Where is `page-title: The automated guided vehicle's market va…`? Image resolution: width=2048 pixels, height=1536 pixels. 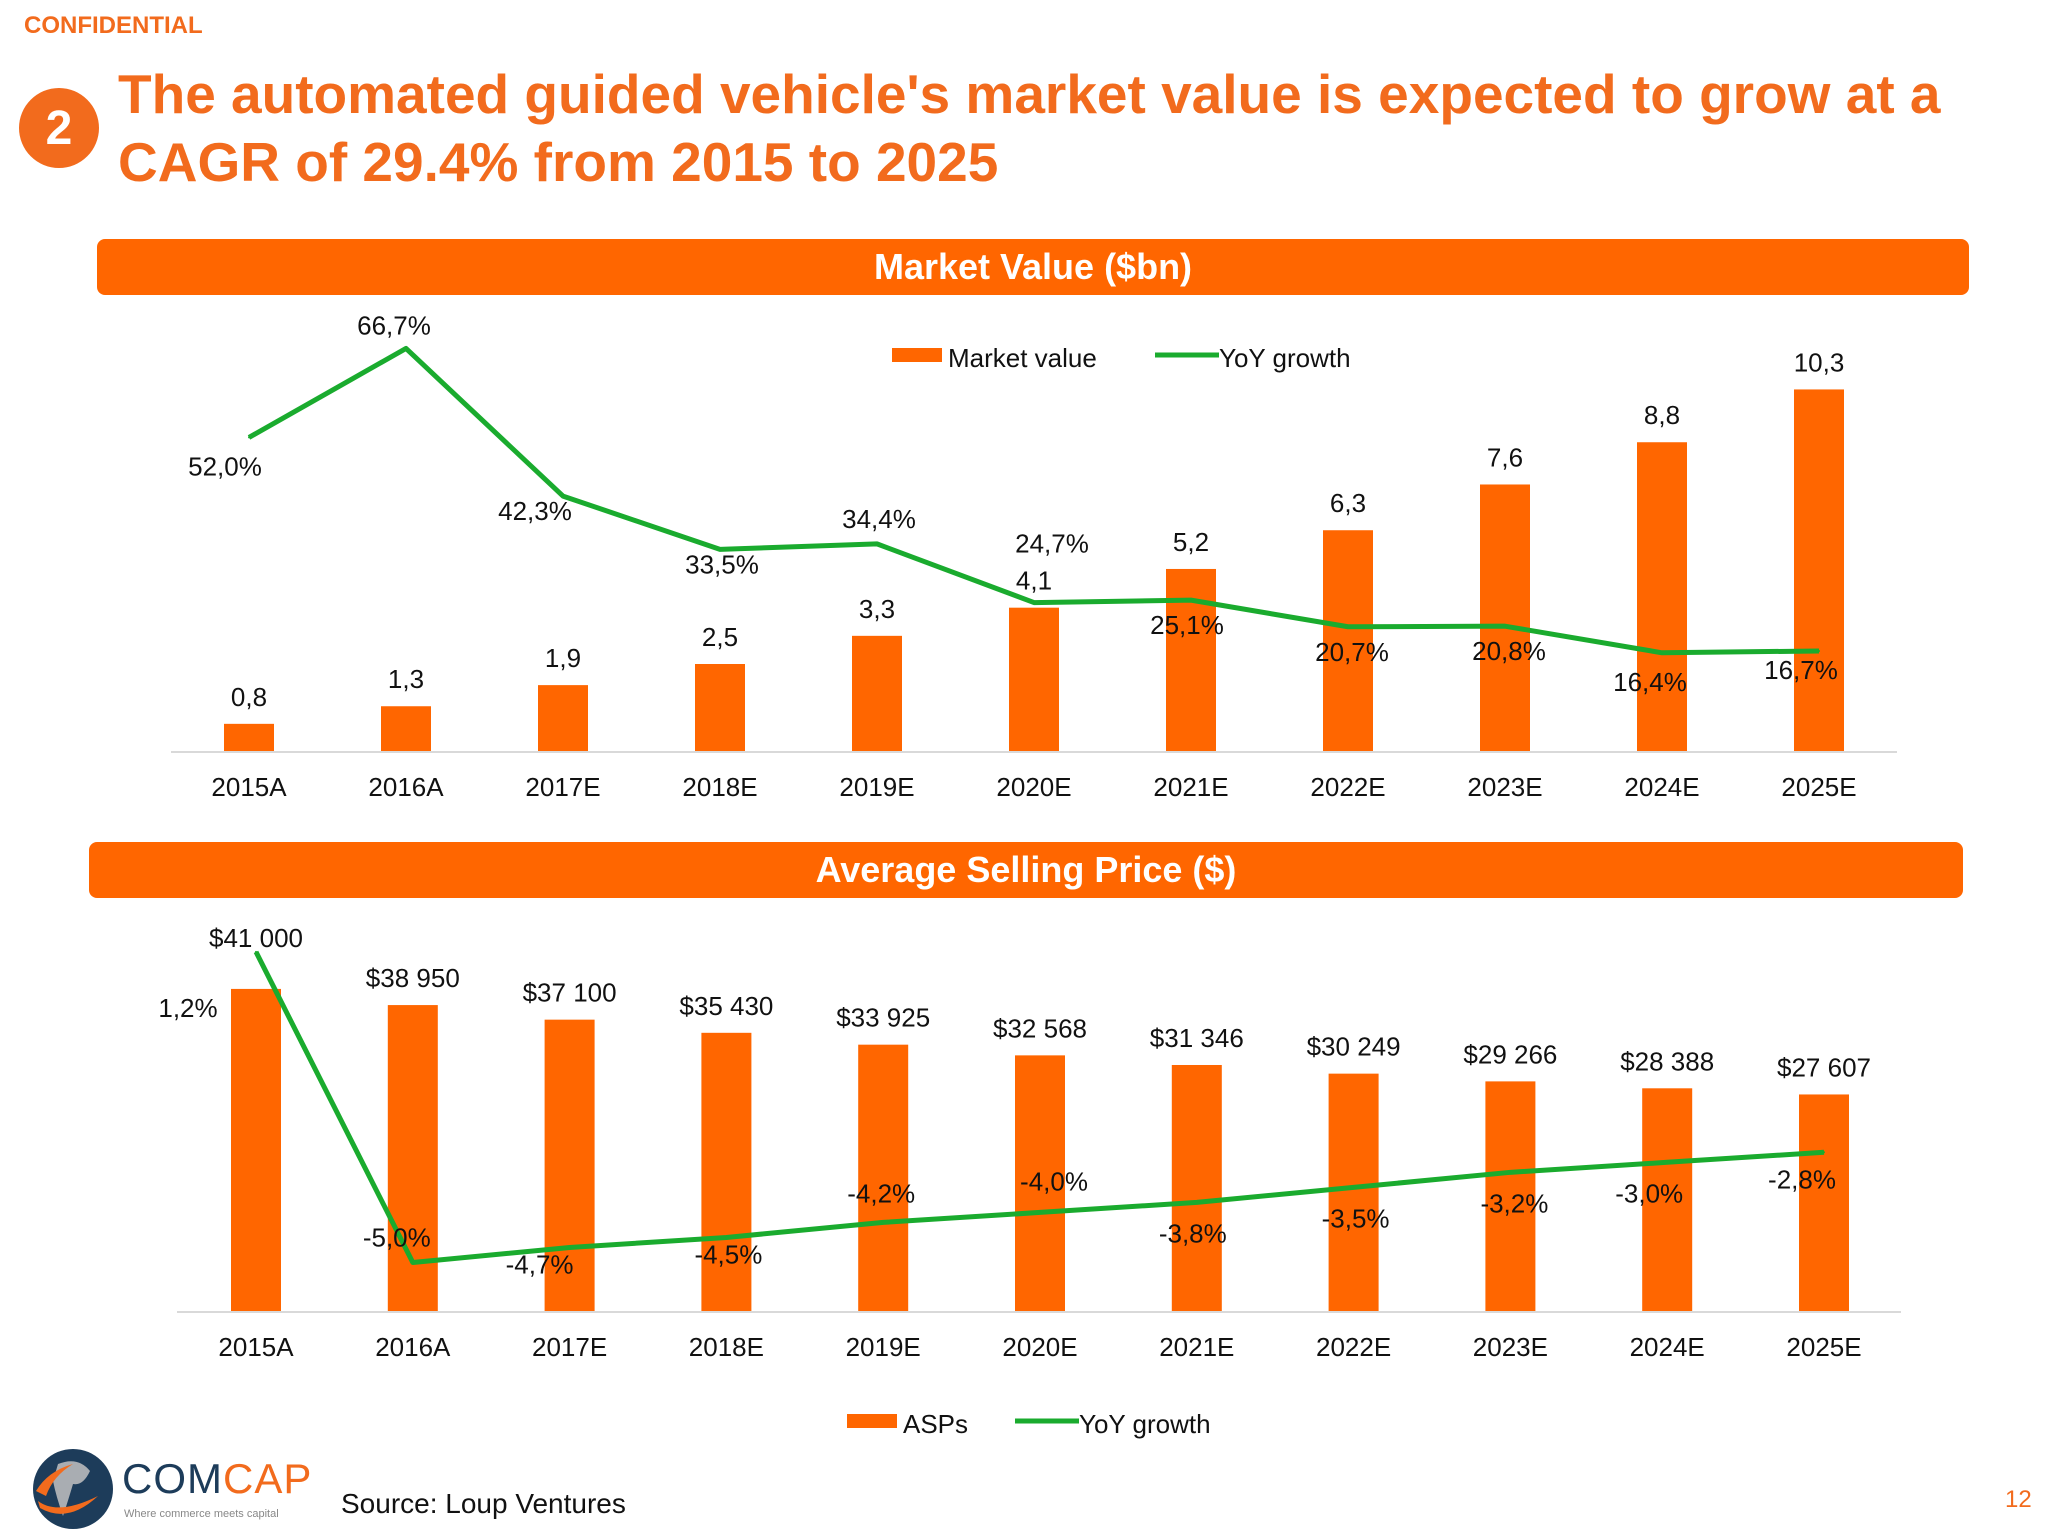
page-title: The automated guided vehicle's market va… is located at coordinates (1029, 128).